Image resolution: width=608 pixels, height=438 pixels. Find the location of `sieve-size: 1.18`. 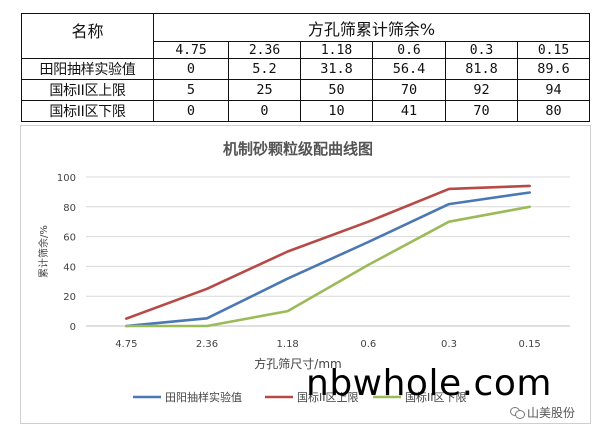

sieve-size: 1.18 is located at coordinates (336, 50).